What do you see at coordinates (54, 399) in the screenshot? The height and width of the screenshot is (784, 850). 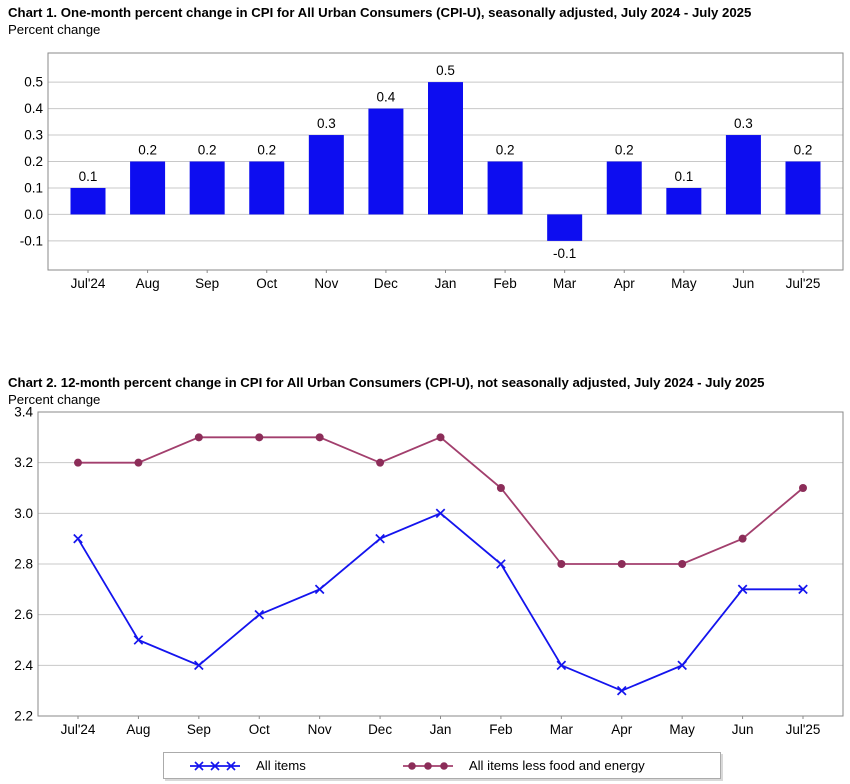 I see `chart2-subtitle: Percent change` at bounding box center [54, 399].